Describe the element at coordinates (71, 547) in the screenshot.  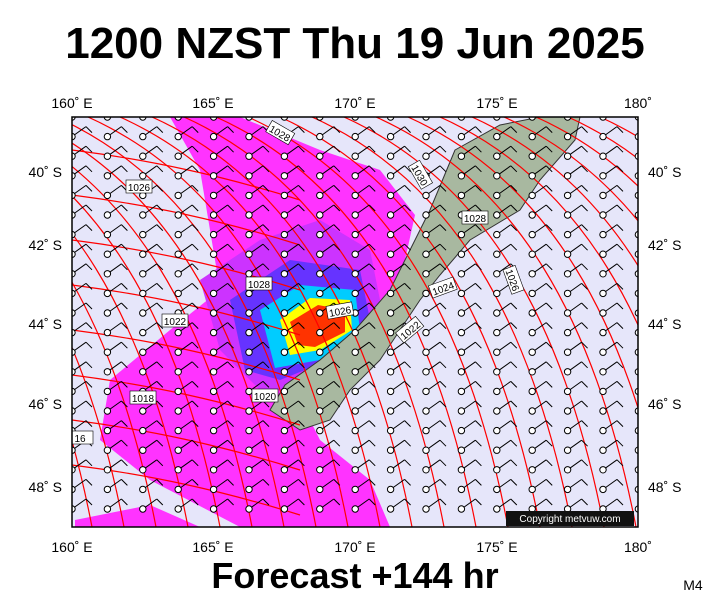
I see `bottom-lon-label: 160˚ E` at that location.